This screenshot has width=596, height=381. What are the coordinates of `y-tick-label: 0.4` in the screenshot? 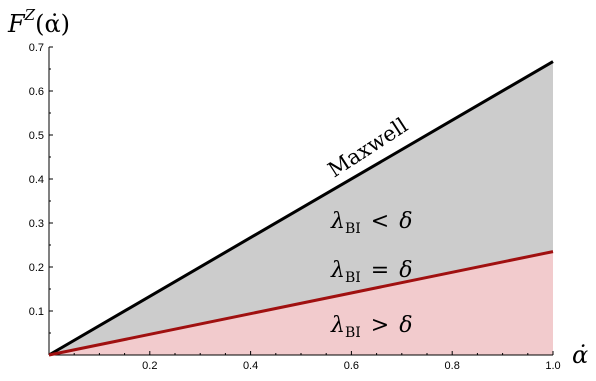 It's located at (36, 180).